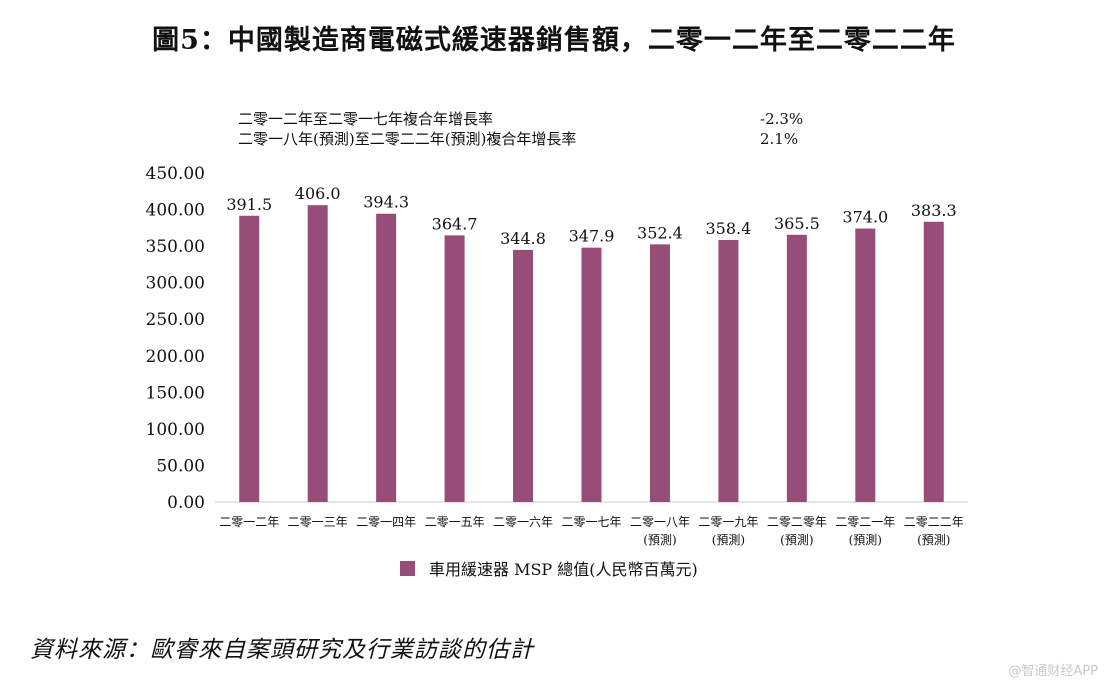 The image size is (1108, 686). Describe the element at coordinates (175, 320) in the screenshot. I see `y-tick-label: 250.00` at that location.